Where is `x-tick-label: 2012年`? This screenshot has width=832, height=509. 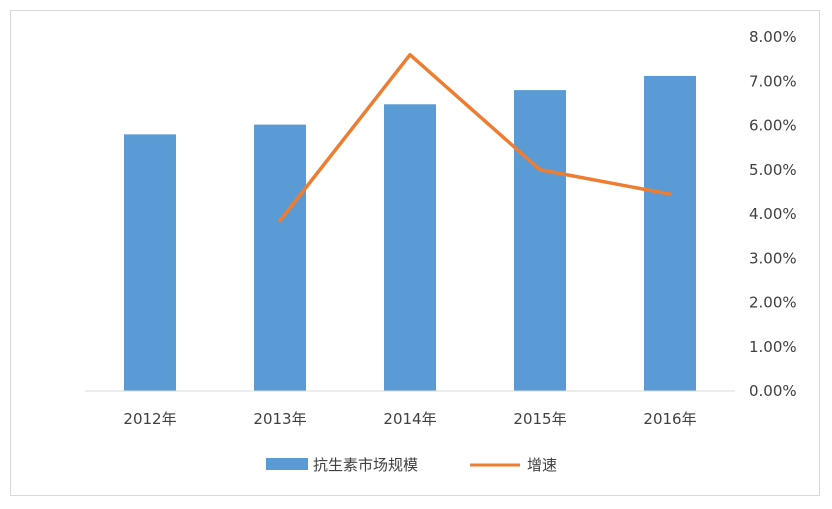 x-tick-label: 2012年 is located at coordinates (149, 419).